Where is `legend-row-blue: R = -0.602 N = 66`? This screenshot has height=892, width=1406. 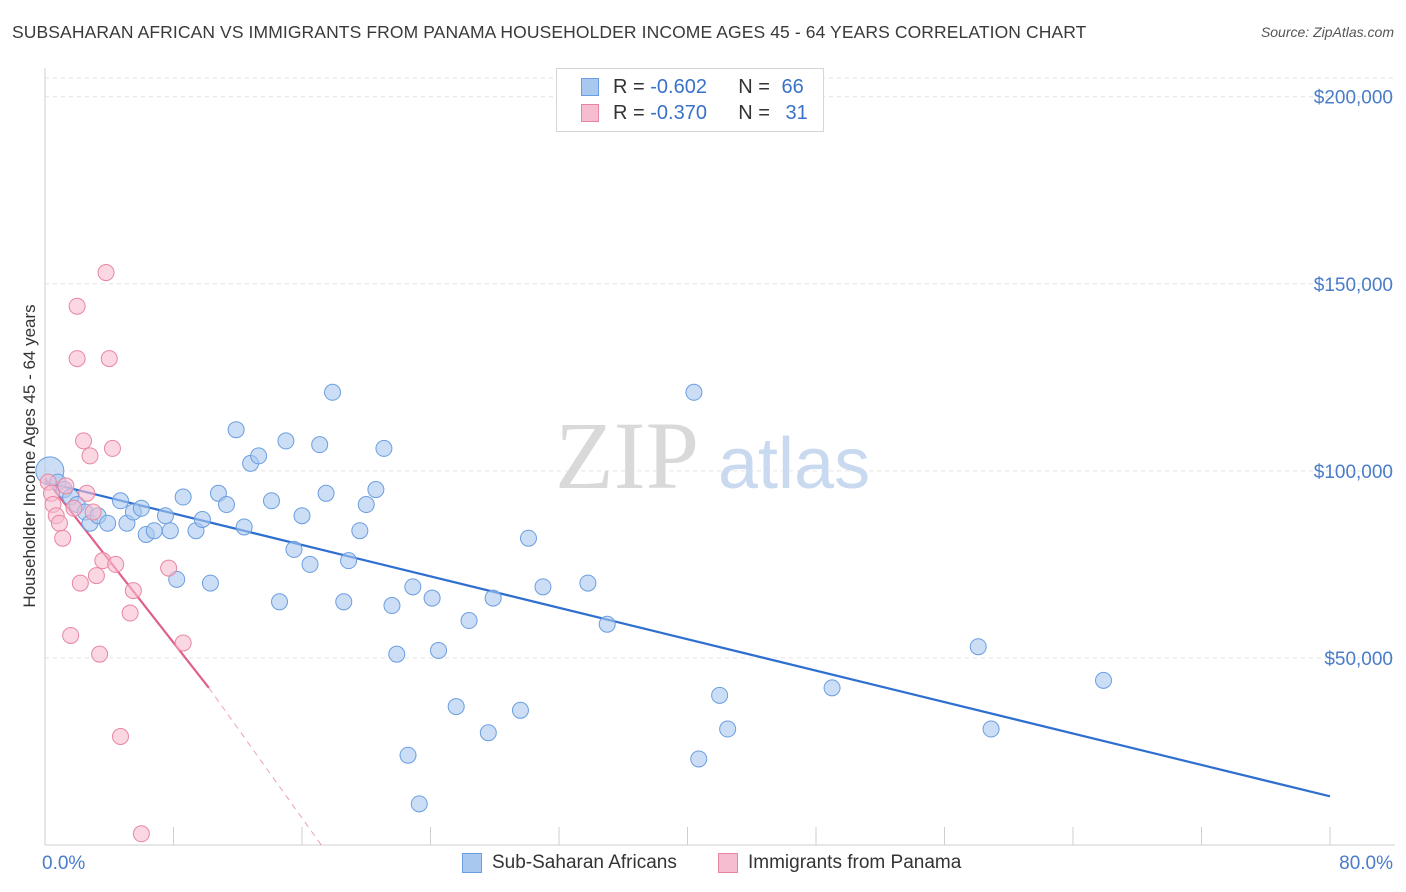
legend-row-blue: R = -0.602 N = 66 is located at coordinates (692, 87).